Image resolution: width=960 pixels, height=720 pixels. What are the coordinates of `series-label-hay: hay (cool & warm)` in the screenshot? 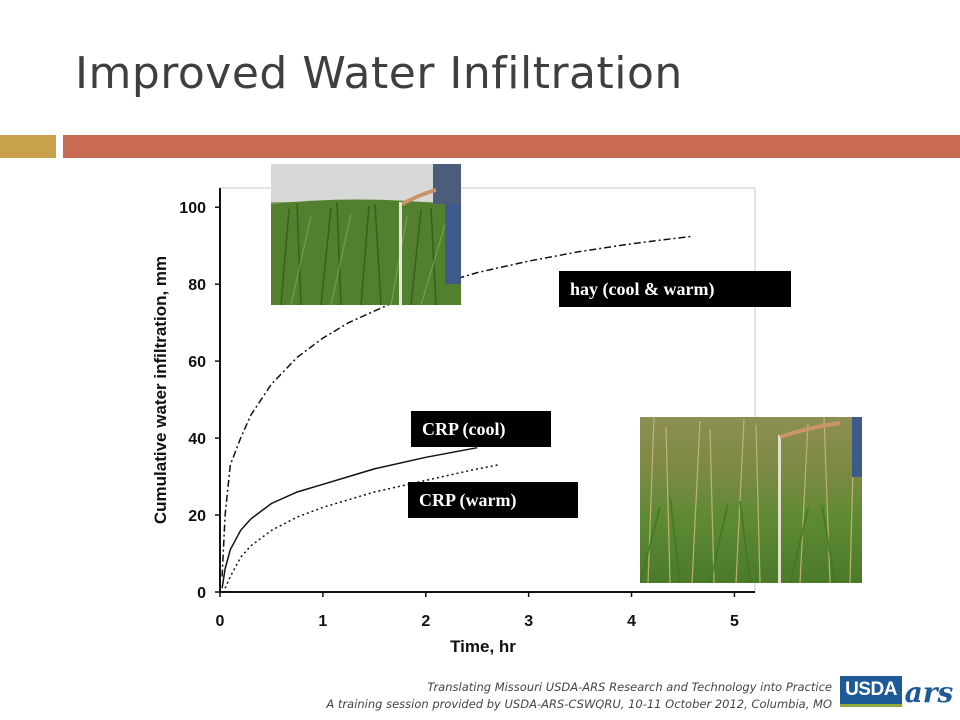 It's located at (675, 289).